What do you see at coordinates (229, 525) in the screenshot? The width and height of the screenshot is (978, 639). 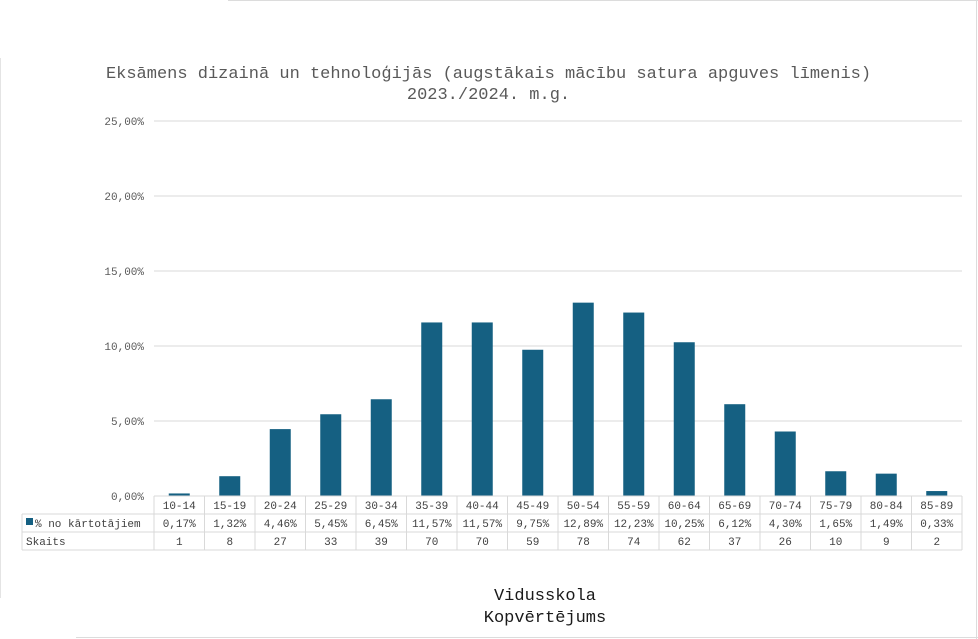 I see `data-label-15-19: 1,32%` at bounding box center [229, 525].